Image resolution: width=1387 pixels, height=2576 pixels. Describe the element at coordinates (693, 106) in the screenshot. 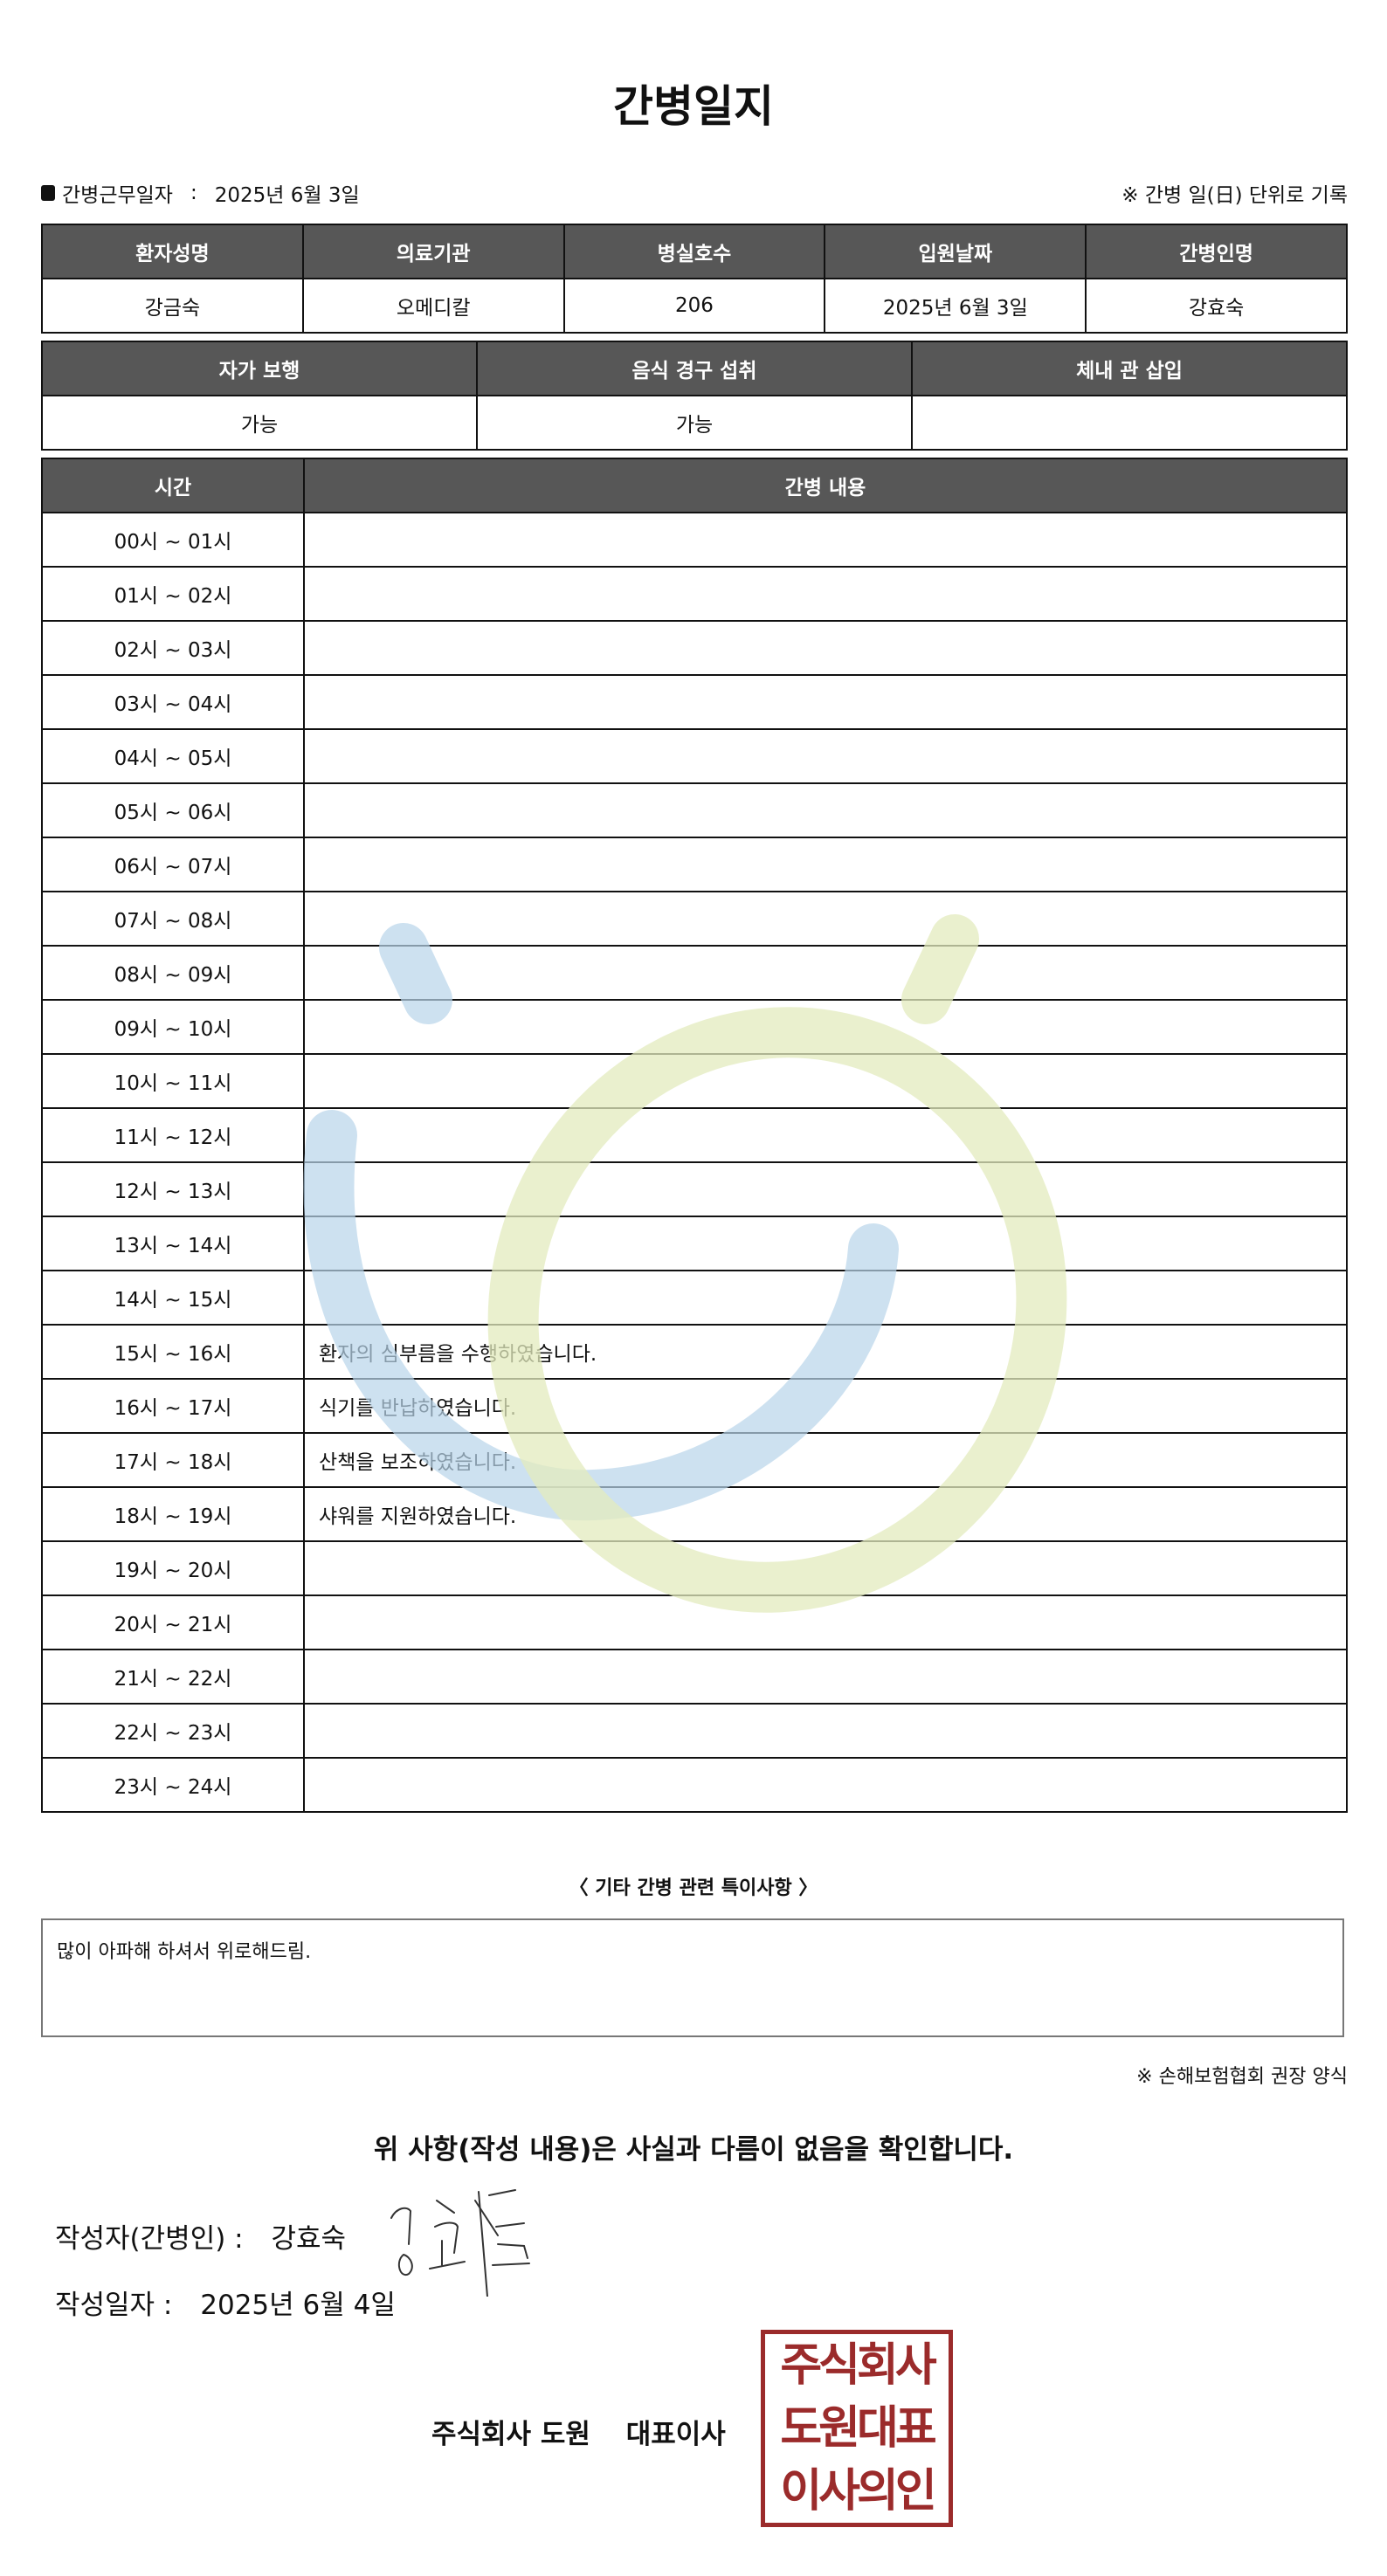

I see `page-title: 간병일지` at that location.